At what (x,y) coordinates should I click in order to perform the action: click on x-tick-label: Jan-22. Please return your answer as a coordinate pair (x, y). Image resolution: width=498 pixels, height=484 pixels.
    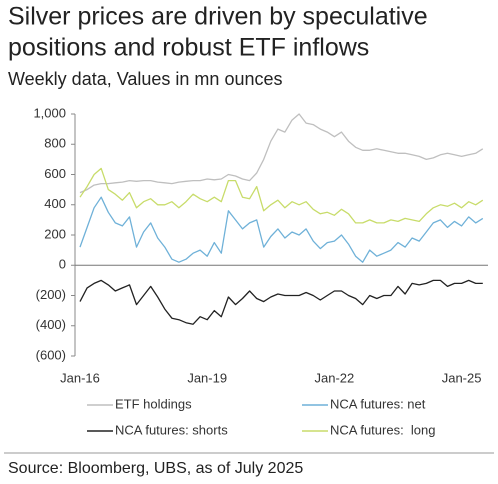
    Looking at the image, I should click on (335, 377).